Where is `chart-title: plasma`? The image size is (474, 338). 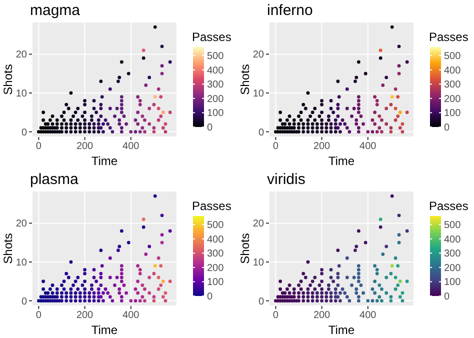 chart-title: plasma is located at coordinates (54, 179).